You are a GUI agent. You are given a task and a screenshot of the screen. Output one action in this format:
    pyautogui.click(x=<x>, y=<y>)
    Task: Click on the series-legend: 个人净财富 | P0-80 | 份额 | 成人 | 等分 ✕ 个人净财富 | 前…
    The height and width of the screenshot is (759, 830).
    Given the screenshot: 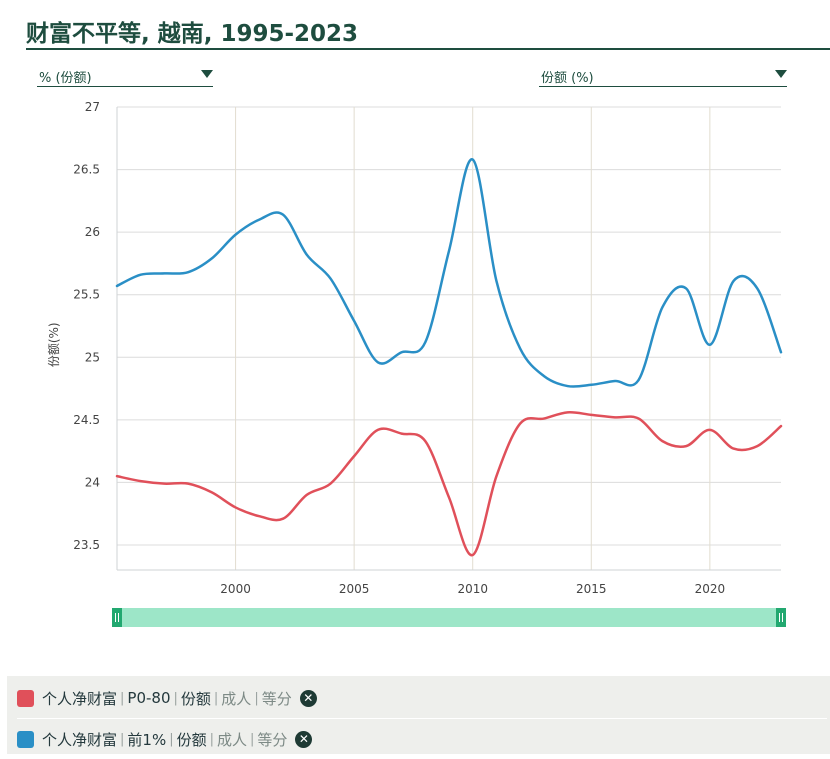 What is the action you would take?
    pyautogui.click(x=418, y=715)
    